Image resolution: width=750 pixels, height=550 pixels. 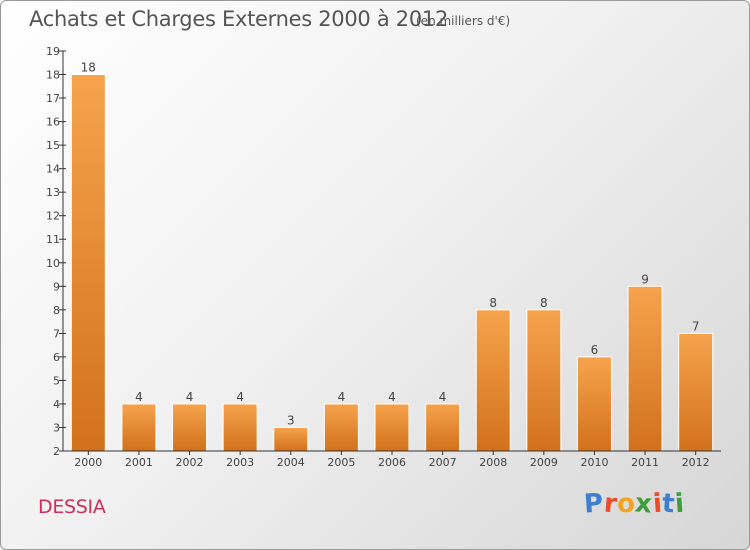 I want to click on x-tick-label-2010: 2010, so click(x=594, y=462).